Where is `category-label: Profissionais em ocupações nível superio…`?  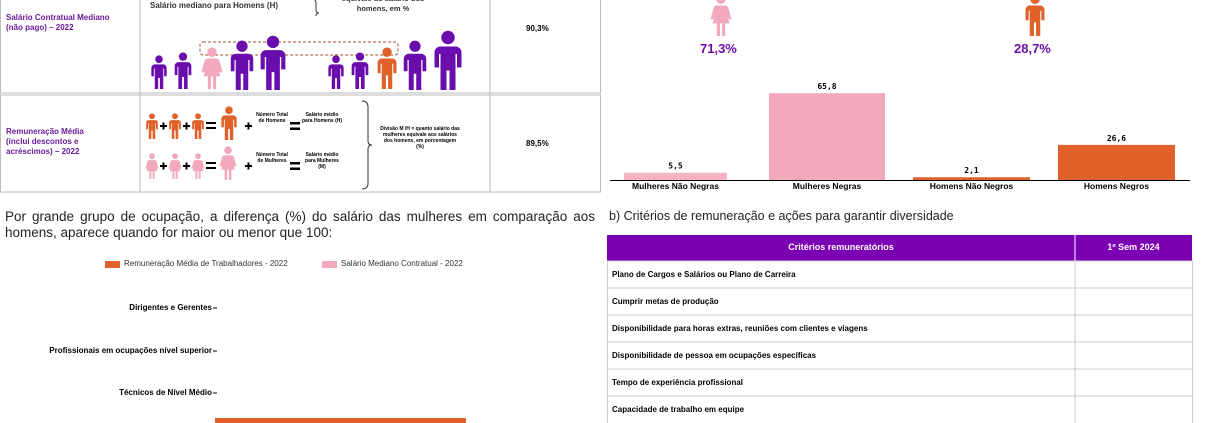 category-label: Profissionais em ocupações nível superio… is located at coordinates (130, 350).